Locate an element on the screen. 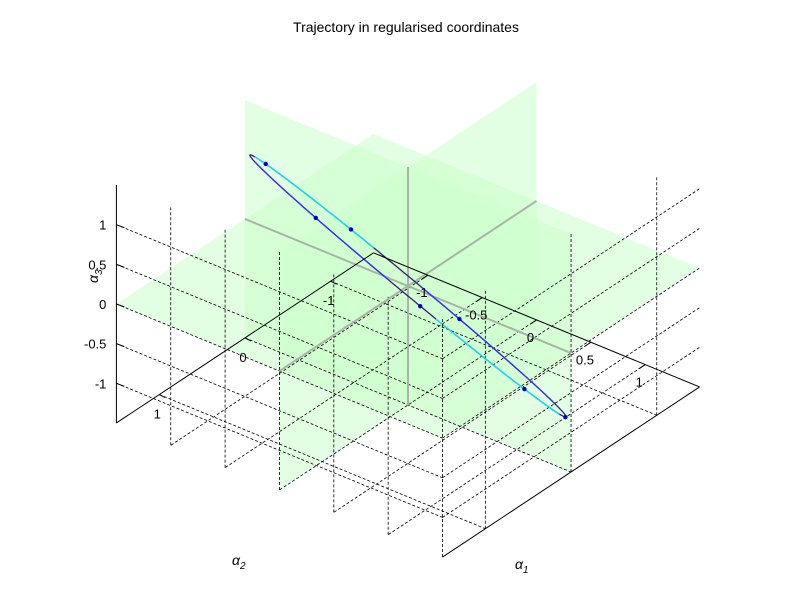  x-tick-label: -0.5 is located at coordinates (476, 315).